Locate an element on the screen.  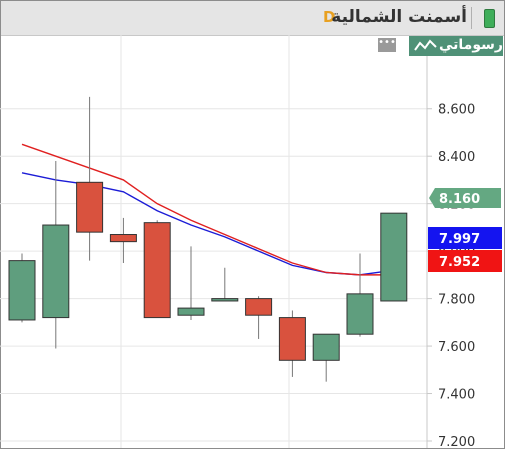
y-tick-label: 8.400 is located at coordinates (456, 157).